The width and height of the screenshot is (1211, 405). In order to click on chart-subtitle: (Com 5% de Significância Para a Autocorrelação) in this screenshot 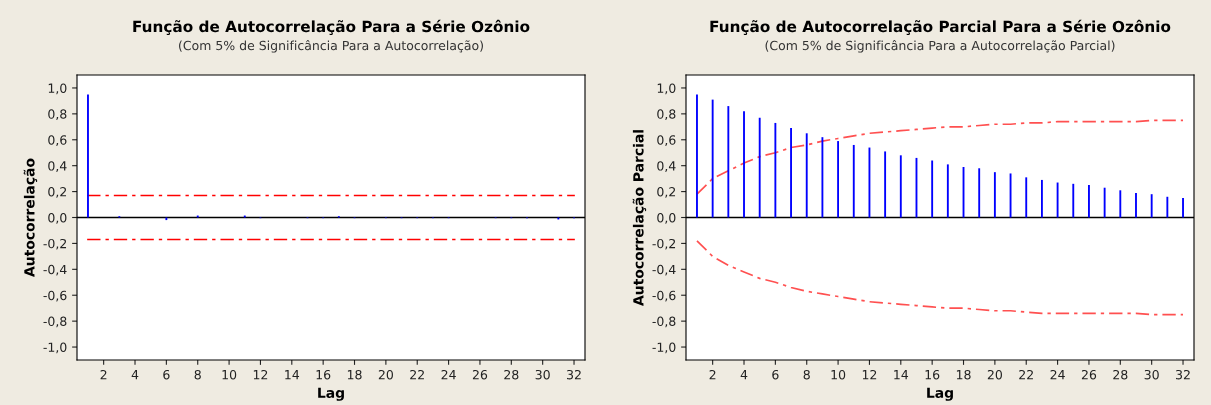, I will do `click(331, 46)`.